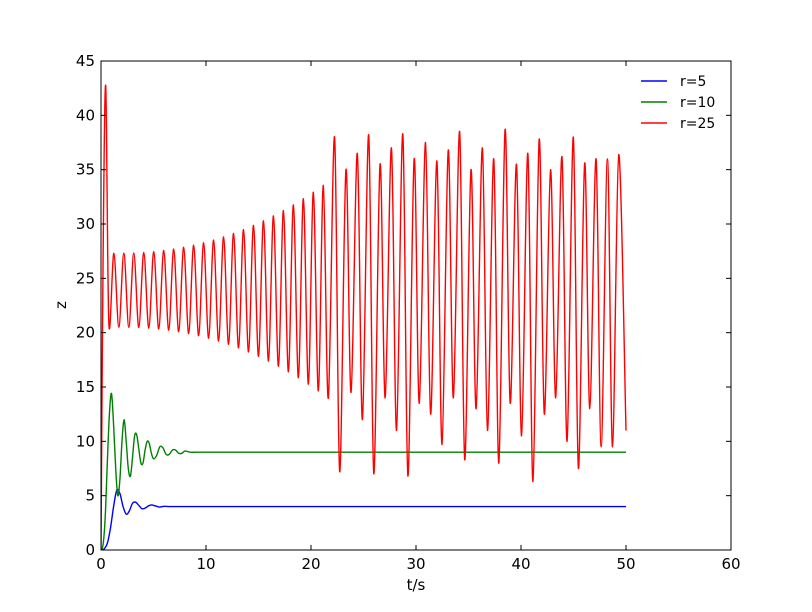 The height and width of the screenshot is (612, 812). I want to click on x-tick-label: 40, so click(520, 564).